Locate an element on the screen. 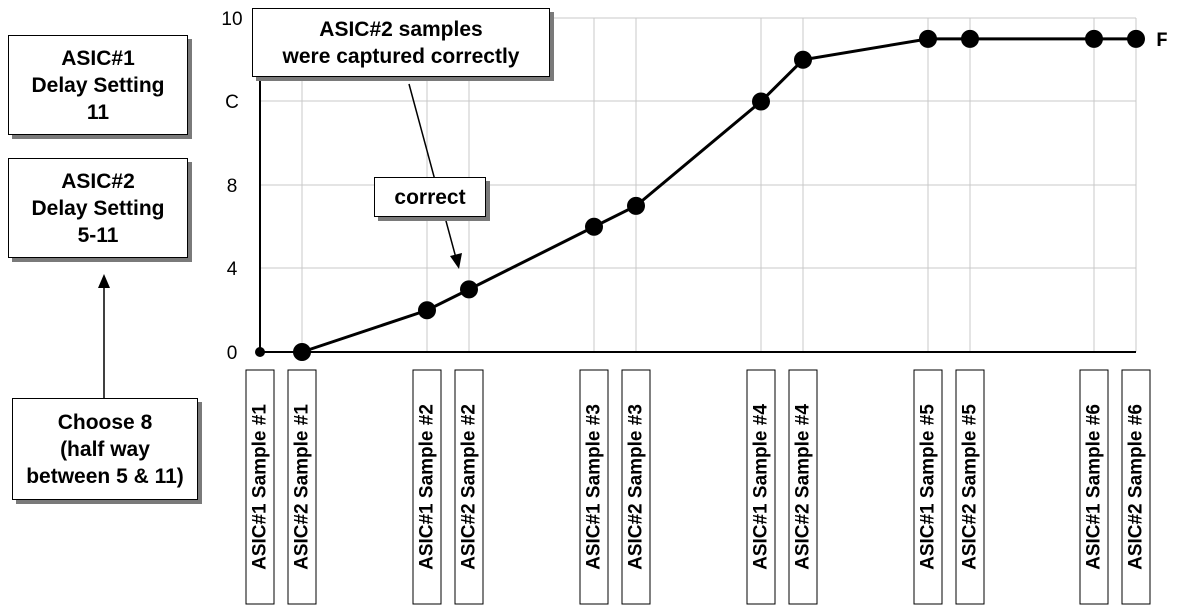 Image resolution: width=1178 pixels, height=609 pixels. correct-note: correct is located at coordinates (430, 197).